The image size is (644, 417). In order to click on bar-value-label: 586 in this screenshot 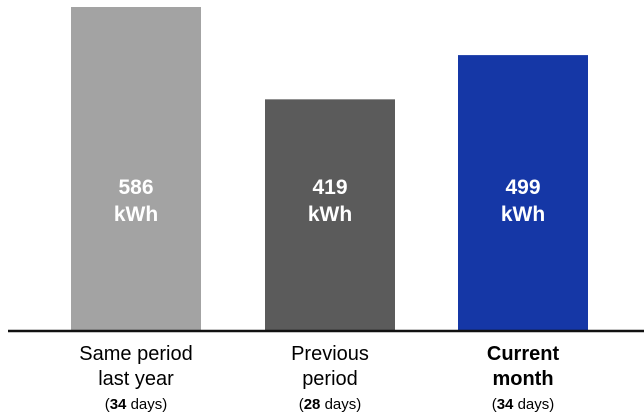, I will do `click(135, 187)`.